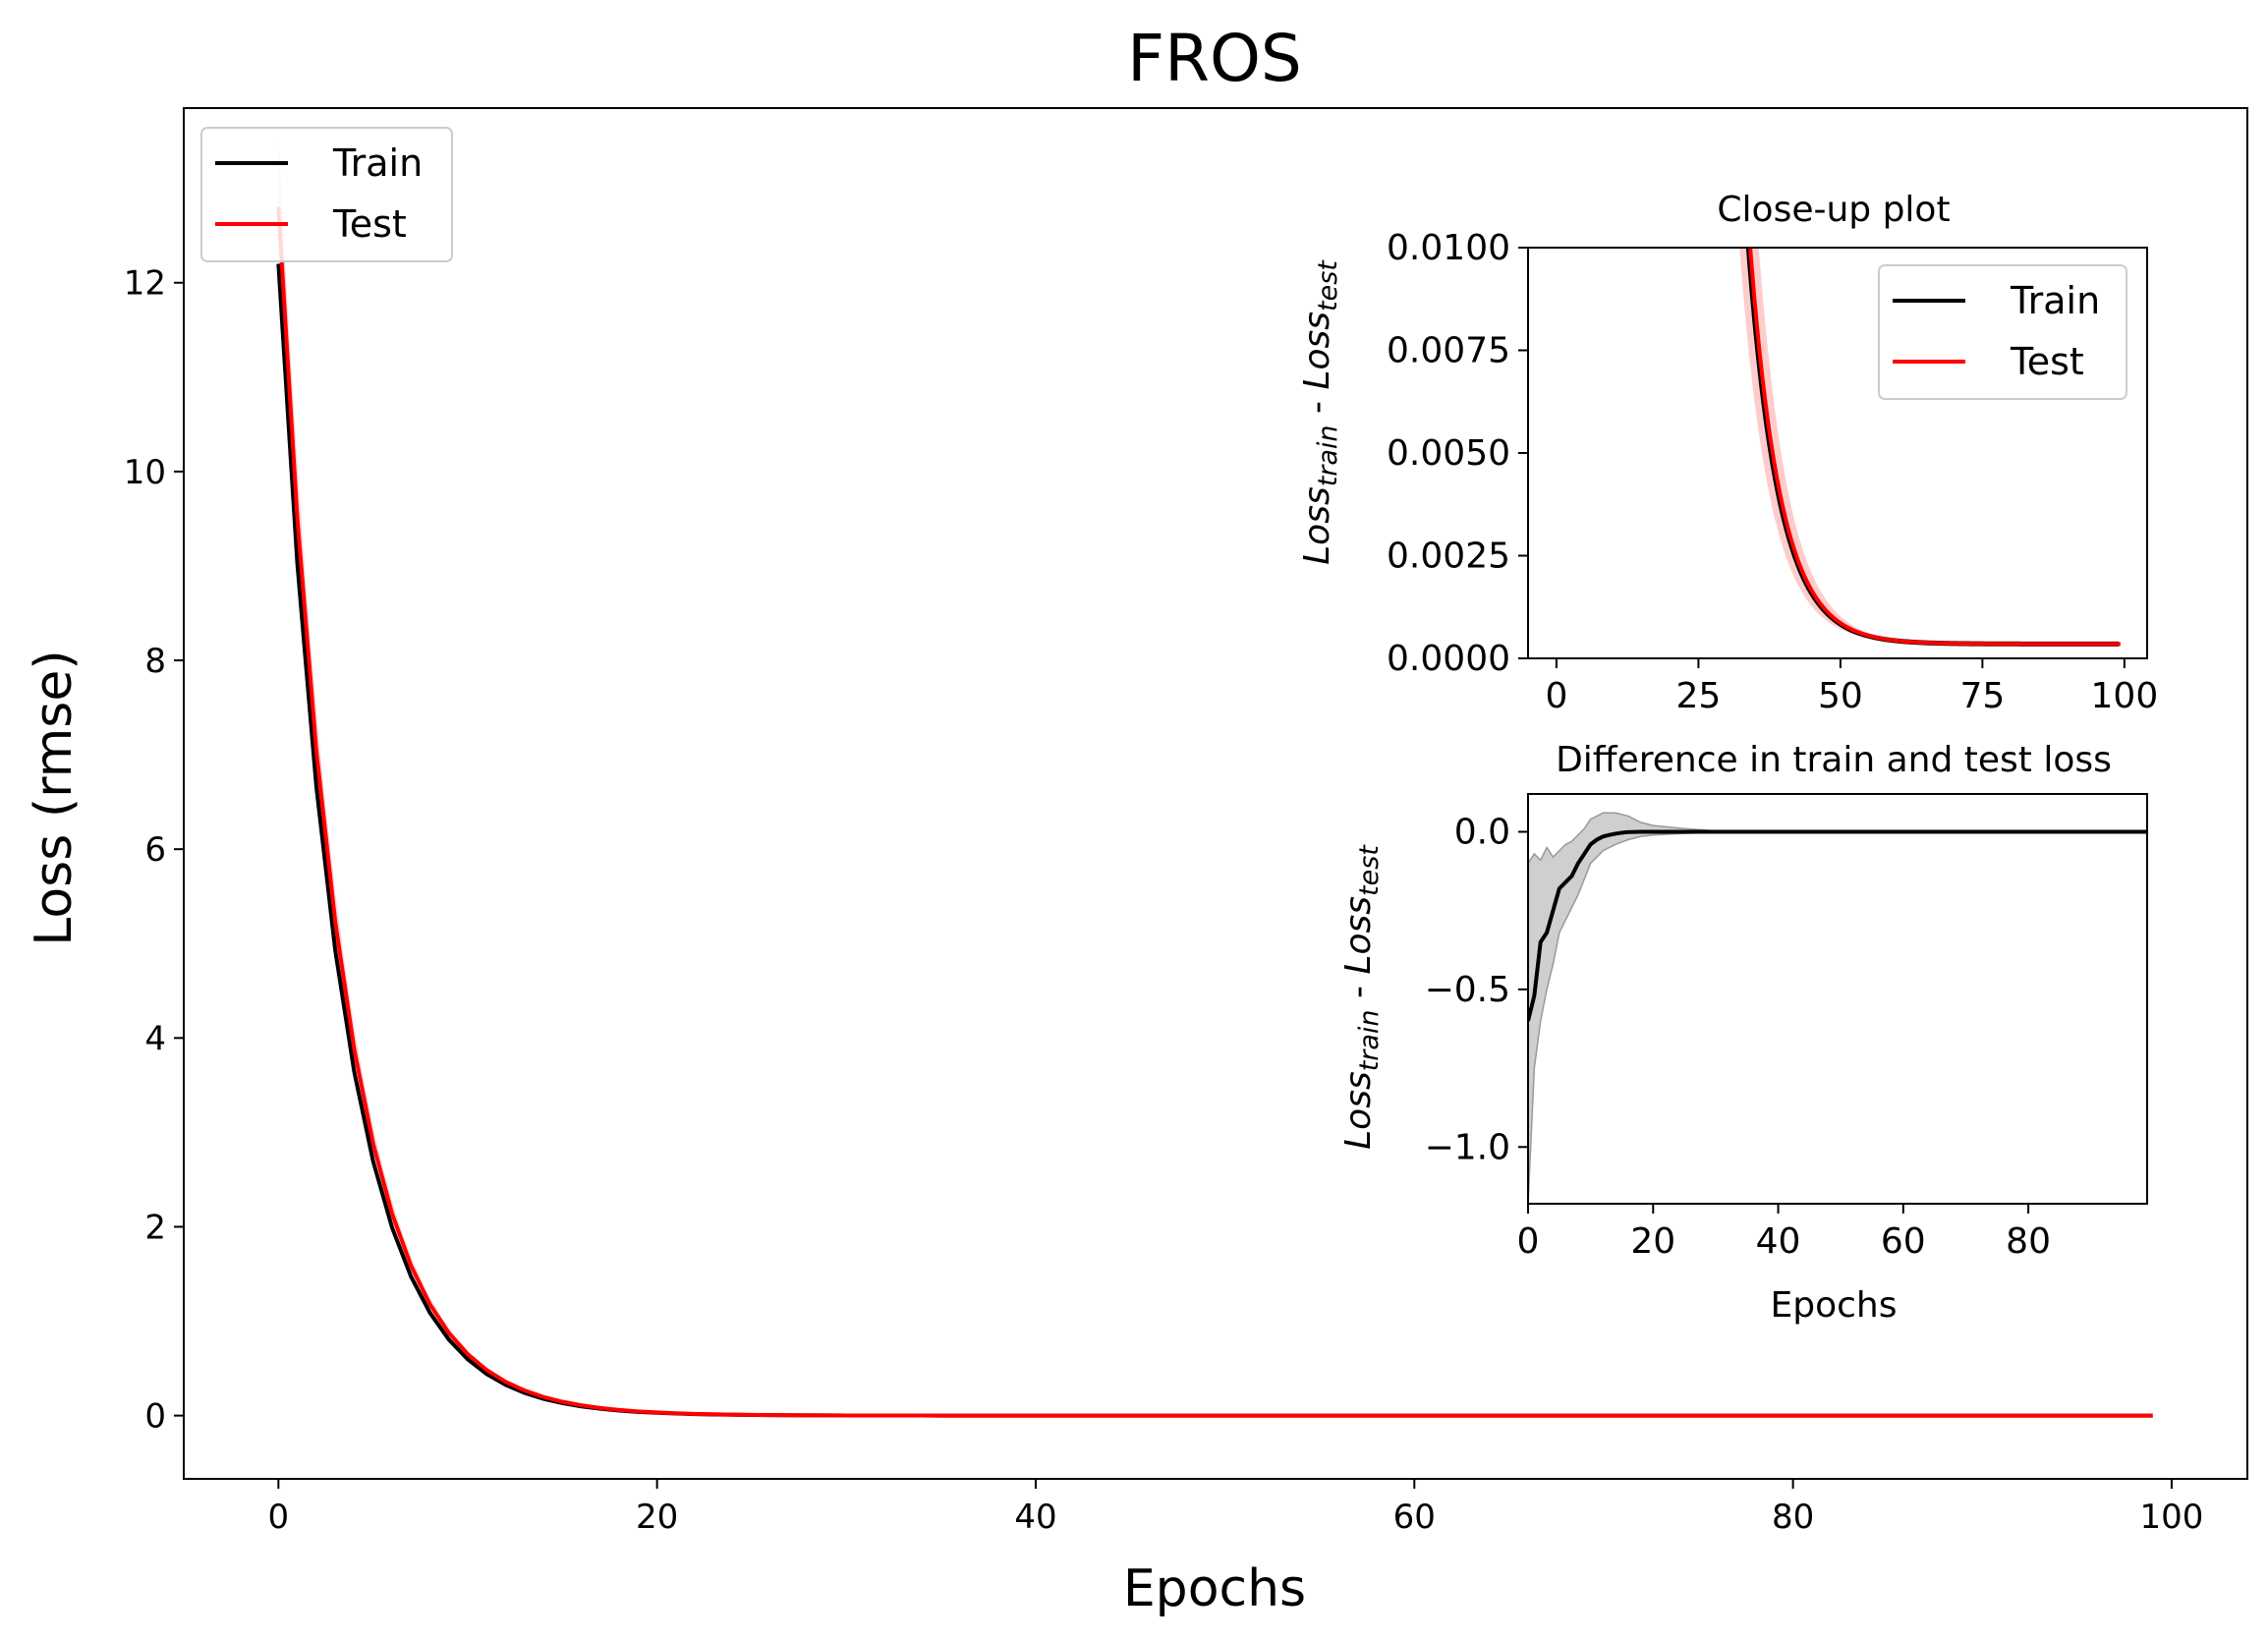 The width and height of the screenshot is (2268, 1641). What do you see at coordinates (1556, 696) in the screenshot?
I see `closeup-x-tick-label: 0` at bounding box center [1556, 696].